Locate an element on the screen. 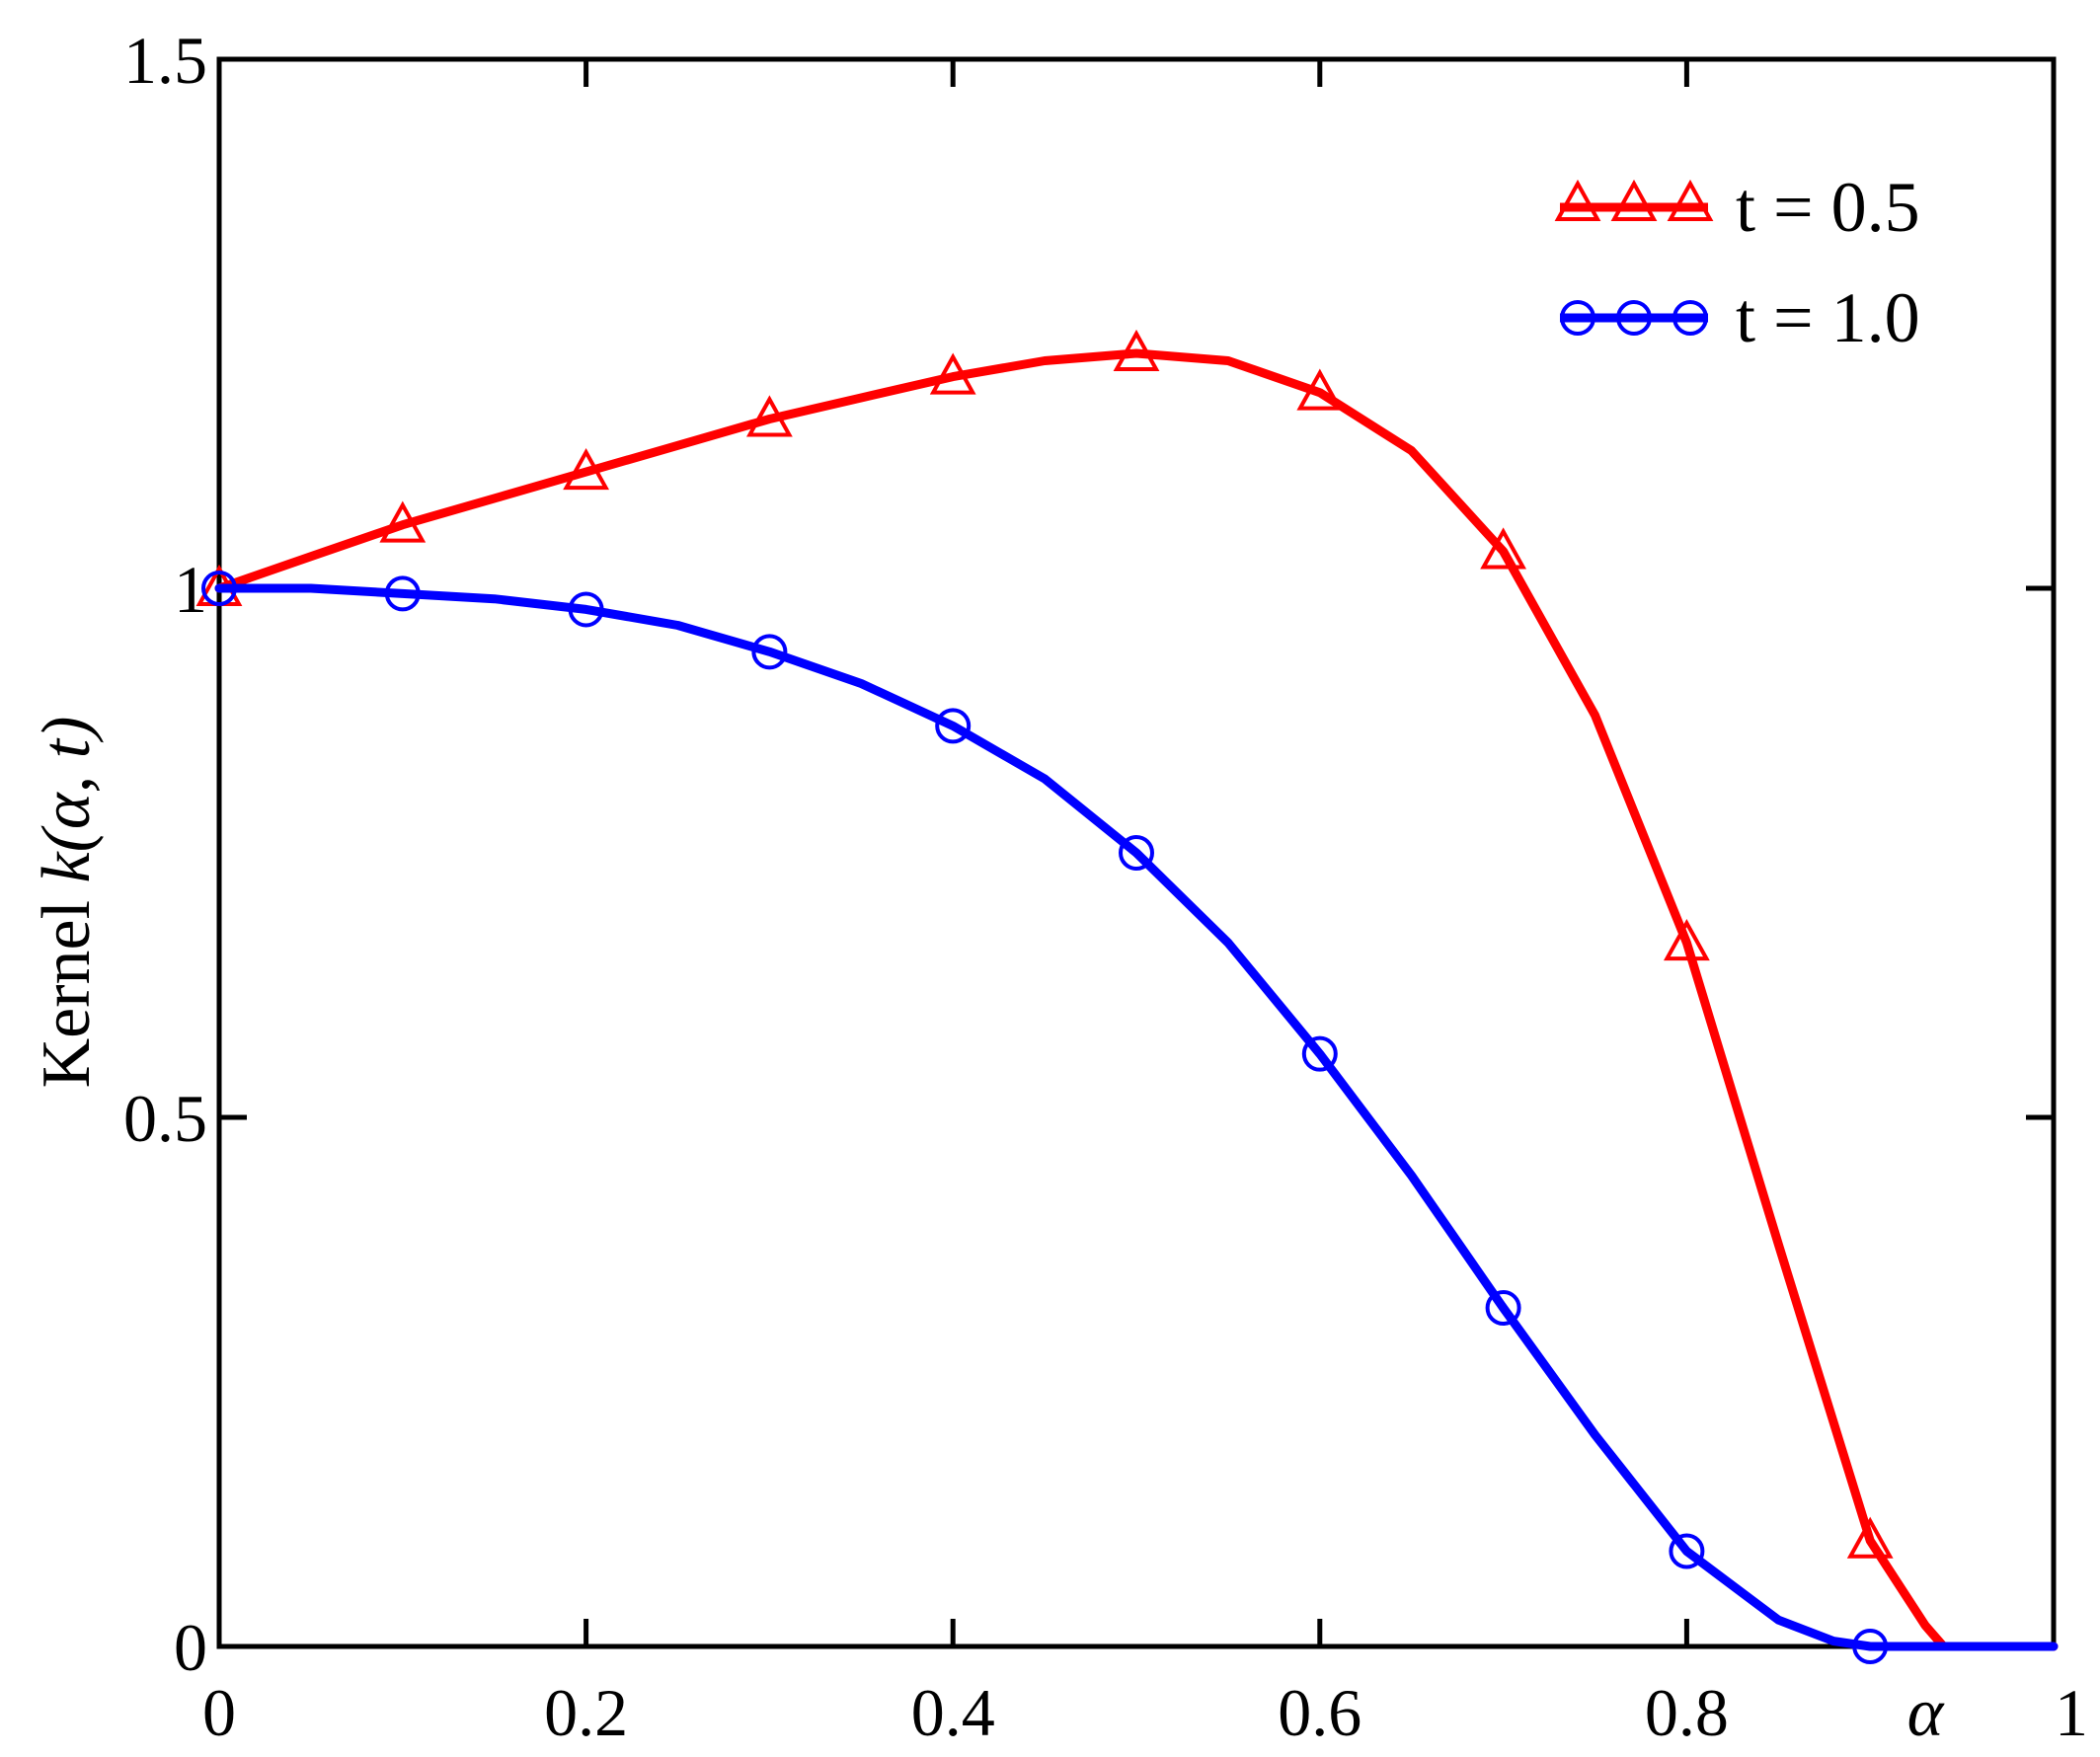 This screenshot has height=1757, width=2100. legend-item: t = 0.5 is located at coordinates (1737, 208).